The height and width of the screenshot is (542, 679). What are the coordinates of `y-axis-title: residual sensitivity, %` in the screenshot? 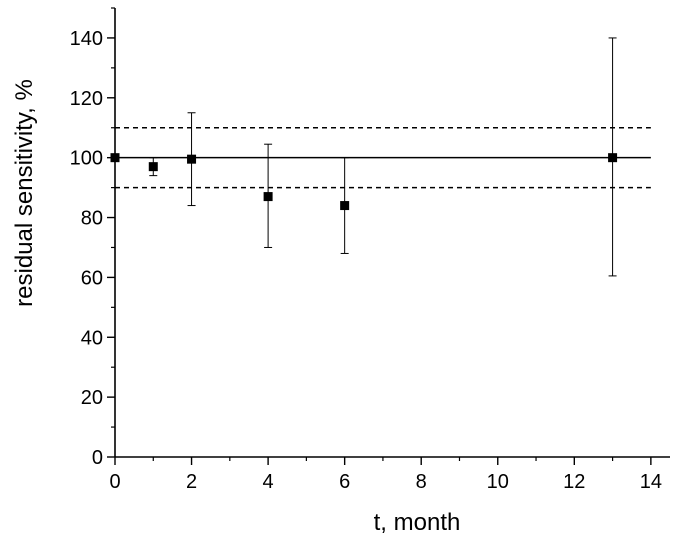 It's located at (24, 193).